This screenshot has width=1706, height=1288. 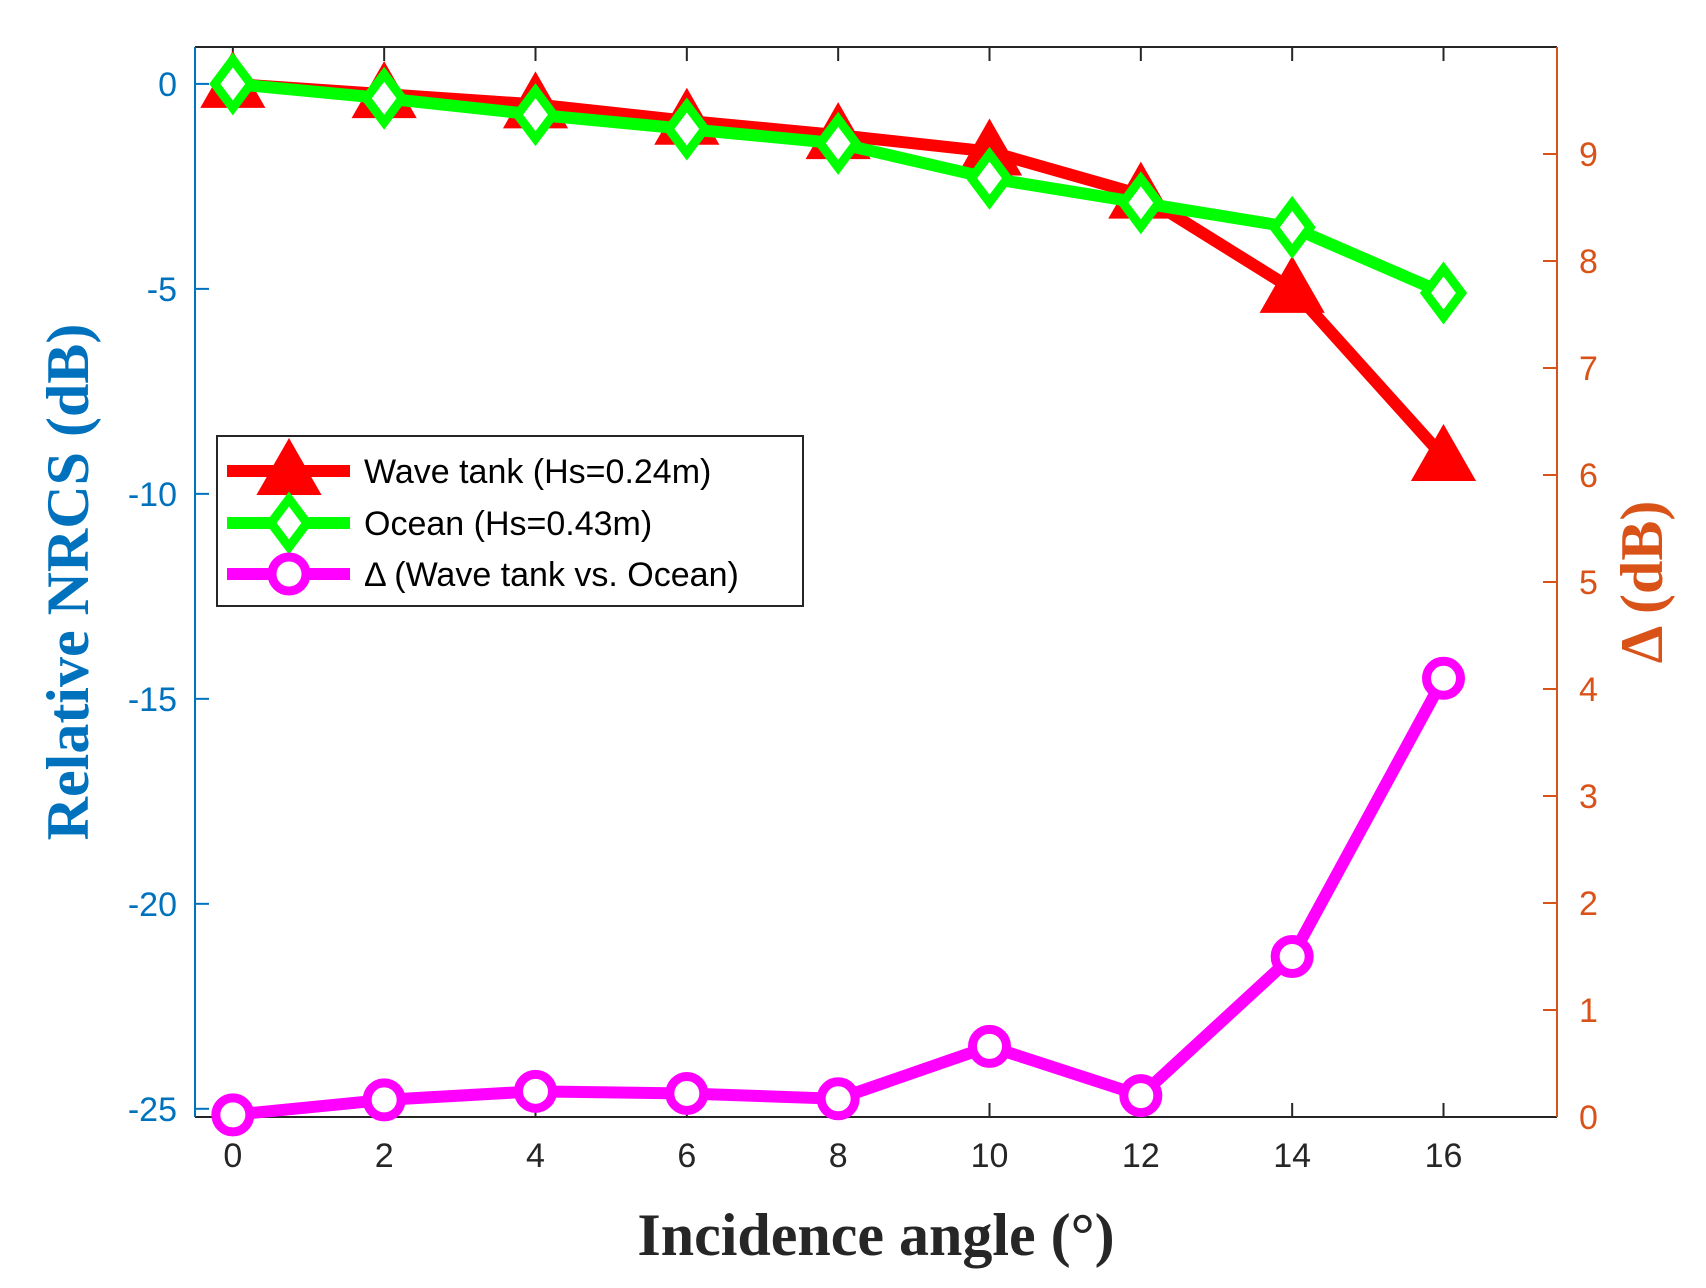 What do you see at coordinates (875, 1235) in the screenshot?
I see `x-axis-title: Incidence angle (°)` at bounding box center [875, 1235].